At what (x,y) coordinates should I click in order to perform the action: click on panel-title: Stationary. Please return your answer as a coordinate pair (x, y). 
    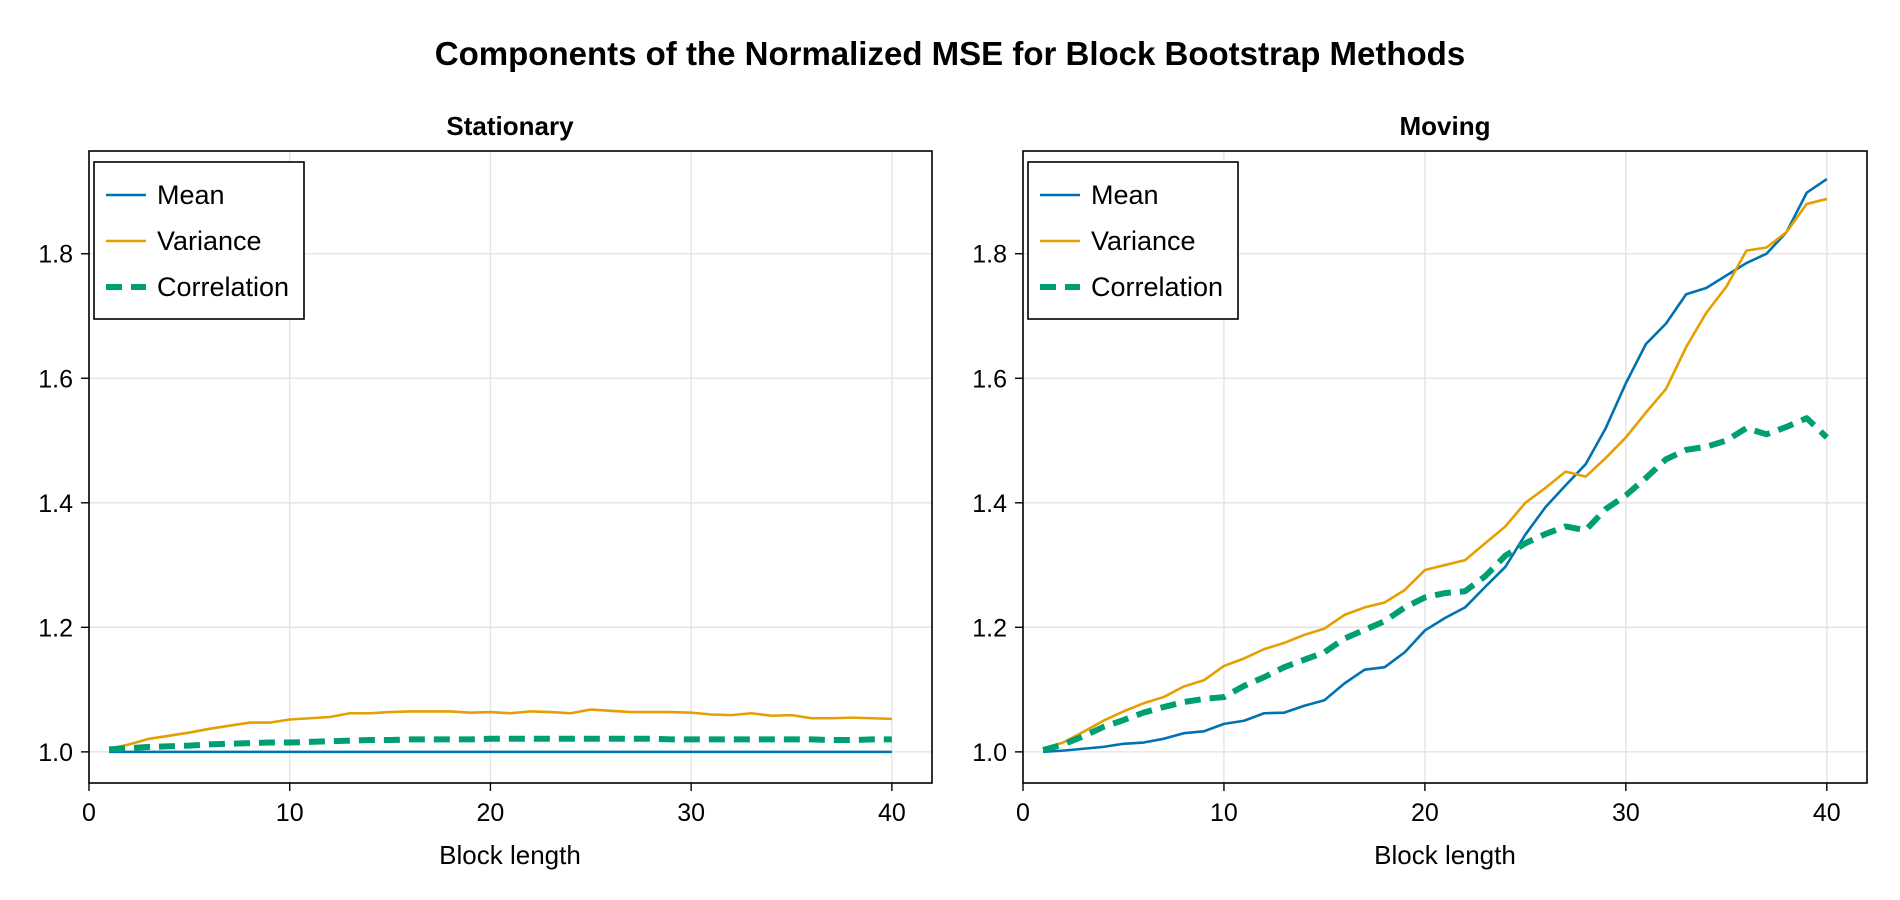
    Looking at the image, I should click on (510, 126).